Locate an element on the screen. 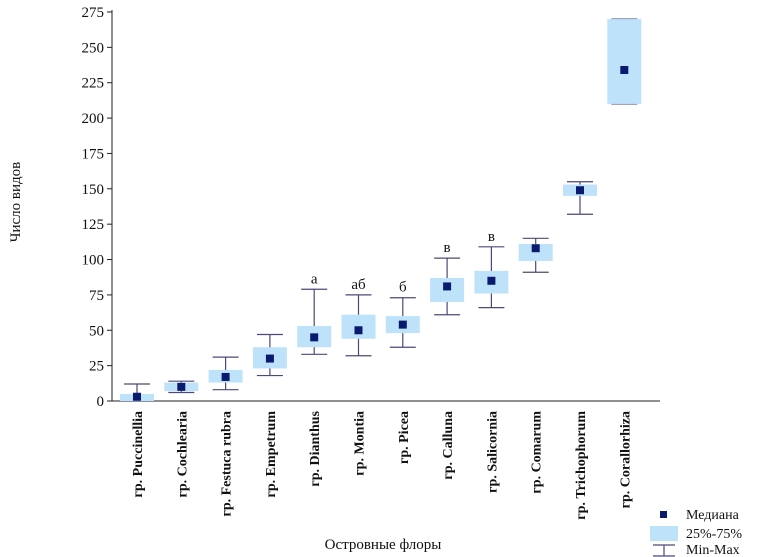 This screenshot has width=759, height=557. y-tick-label: 125 is located at coordinates (93, 225).